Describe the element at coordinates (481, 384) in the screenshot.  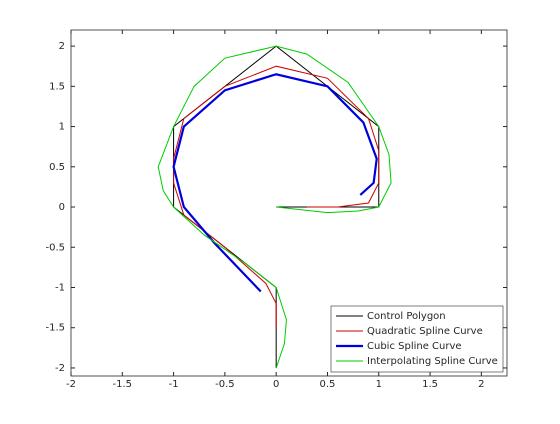
I see `x-tick-label: 2` at that location.